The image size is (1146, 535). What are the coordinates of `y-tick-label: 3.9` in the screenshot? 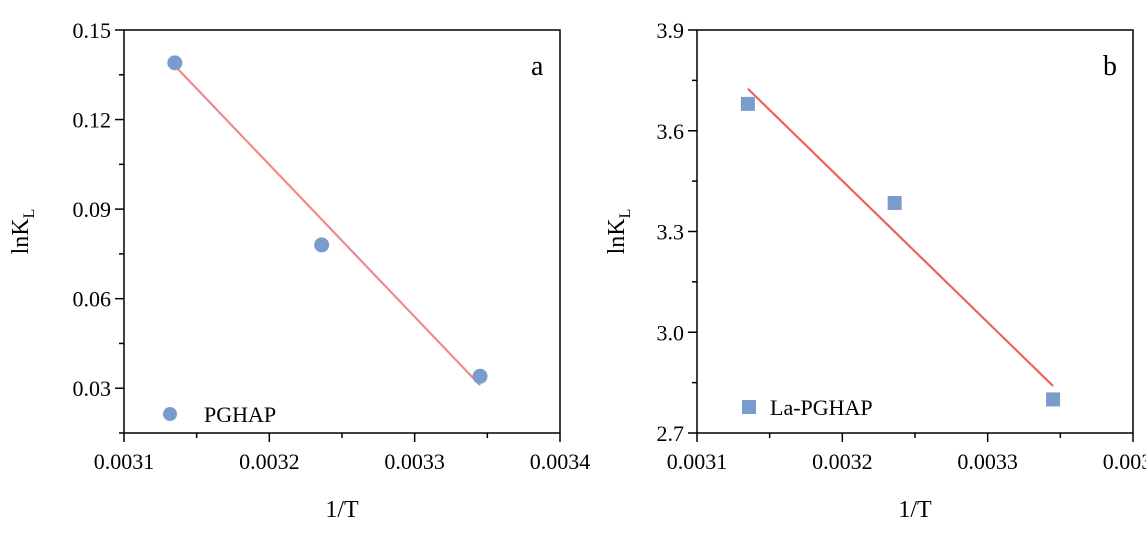 It's located at (671, 30).